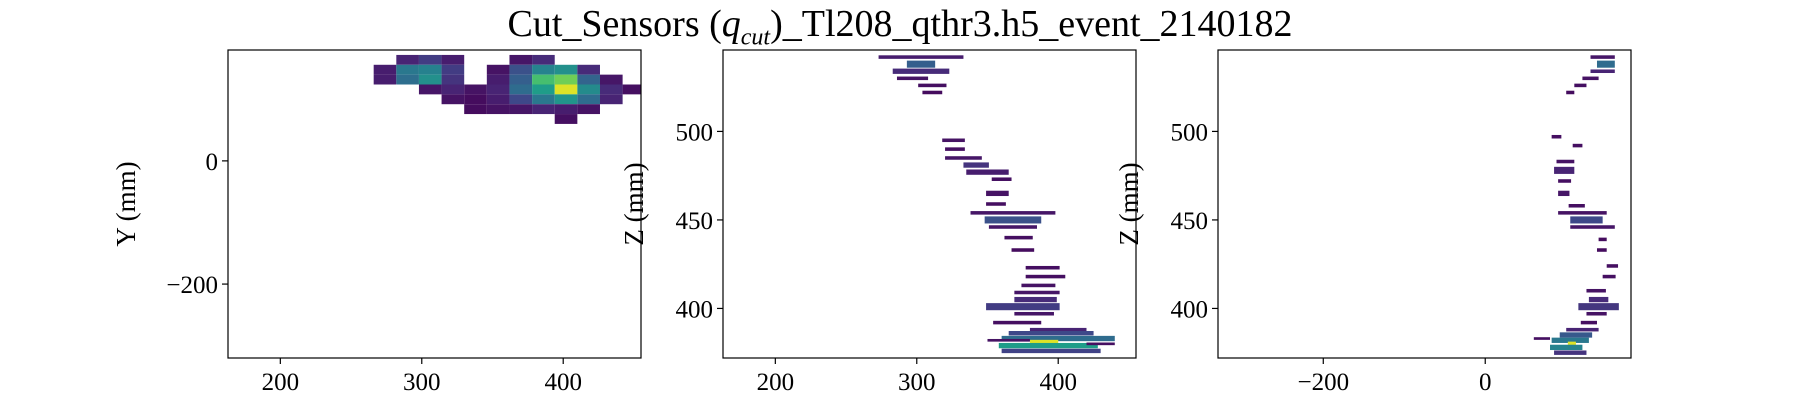  I want to click on y-axis-label: Y (mm), so click(126, 203).